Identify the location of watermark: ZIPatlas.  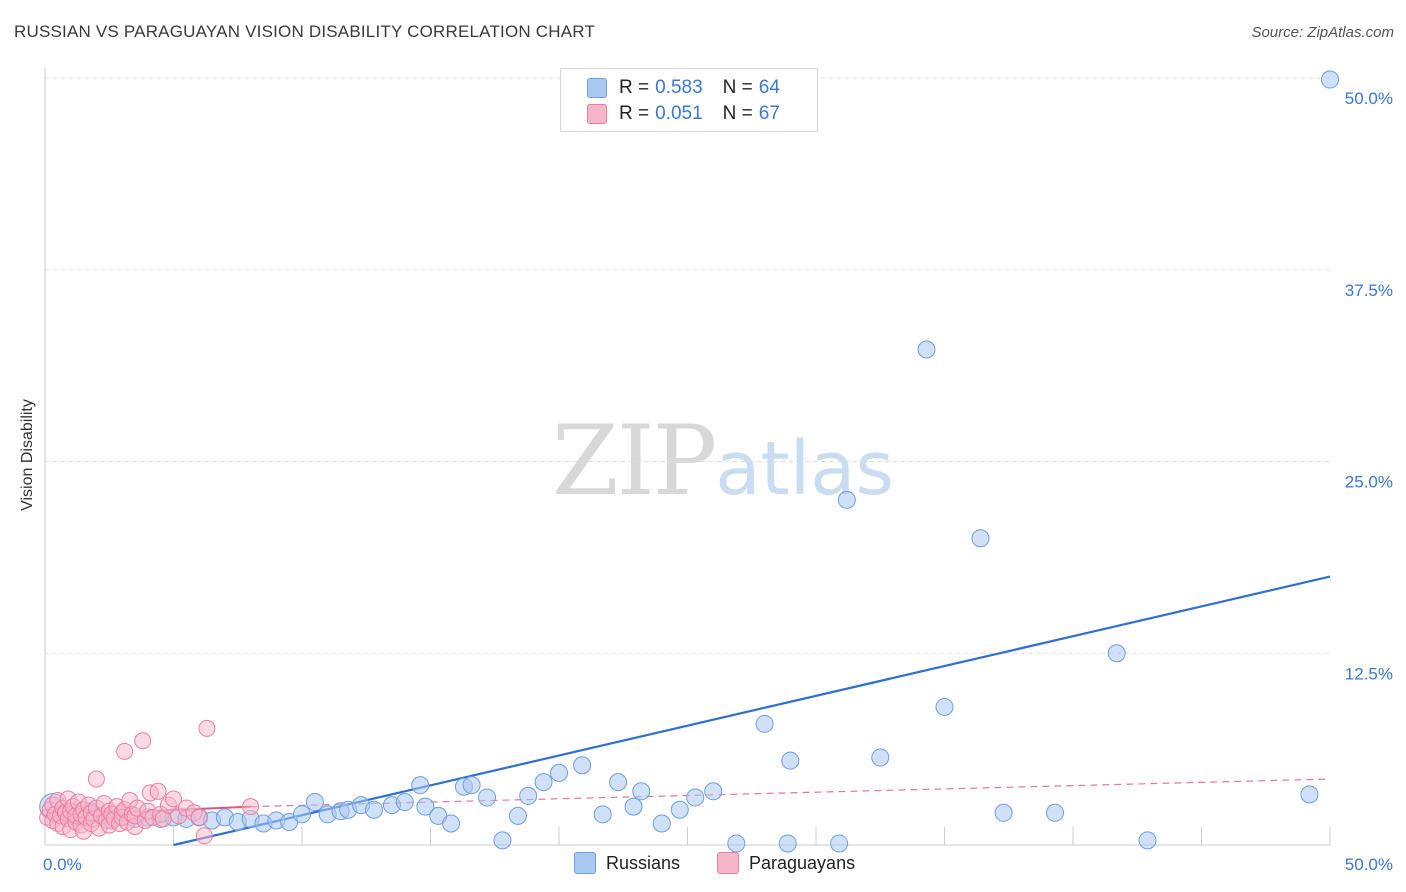
(723, 461).